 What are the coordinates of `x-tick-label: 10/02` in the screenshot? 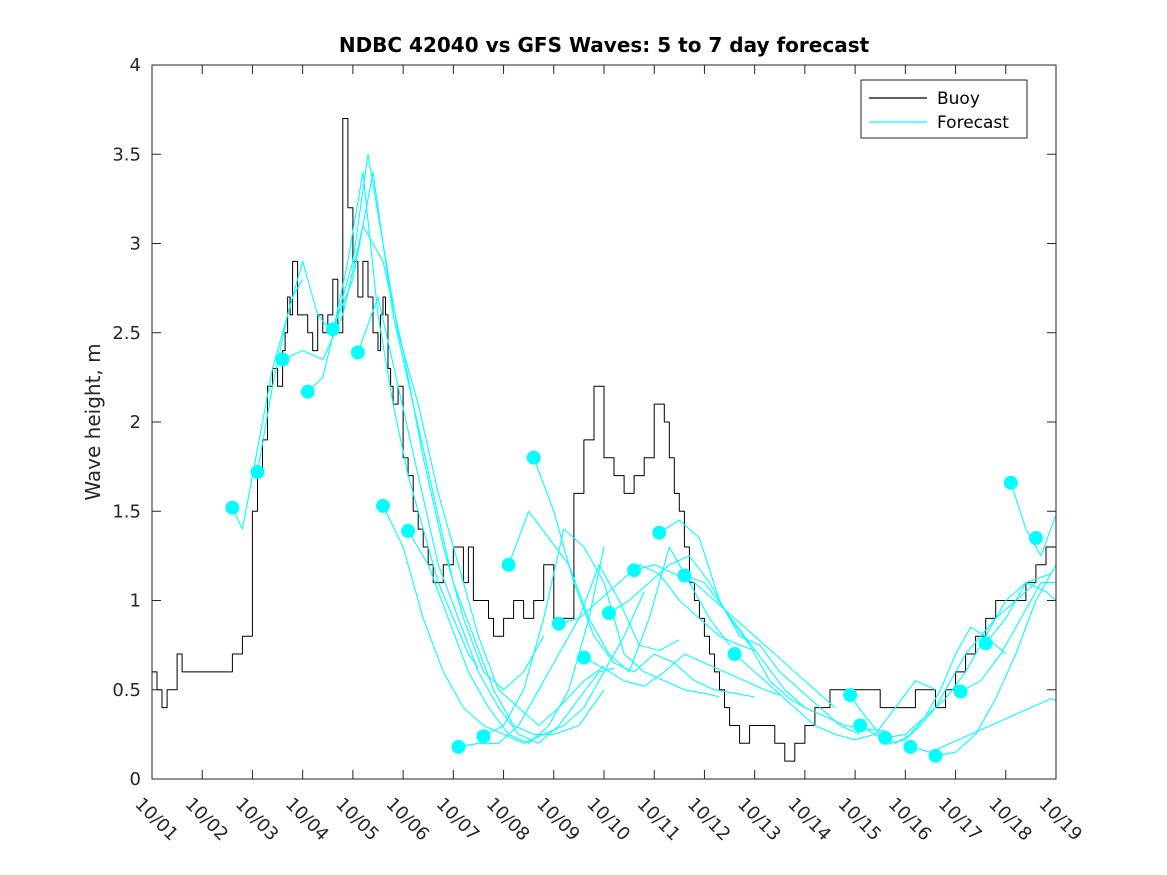 It's located at (207, 820).